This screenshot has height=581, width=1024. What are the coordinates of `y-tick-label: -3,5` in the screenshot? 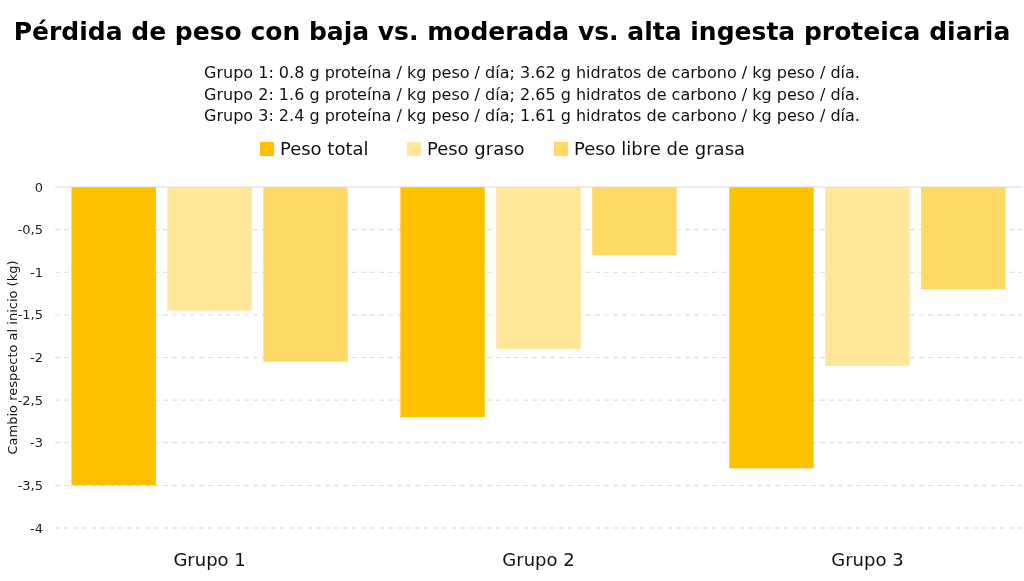 It's located at (30, 485).